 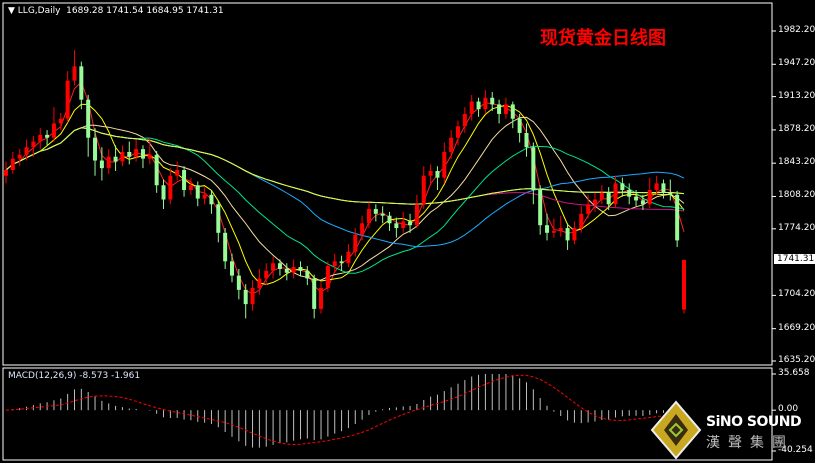 What do you see at coordinates (345, 166) in the screenshot?
I see `moving-average-line` at bounding box center [345, 166].